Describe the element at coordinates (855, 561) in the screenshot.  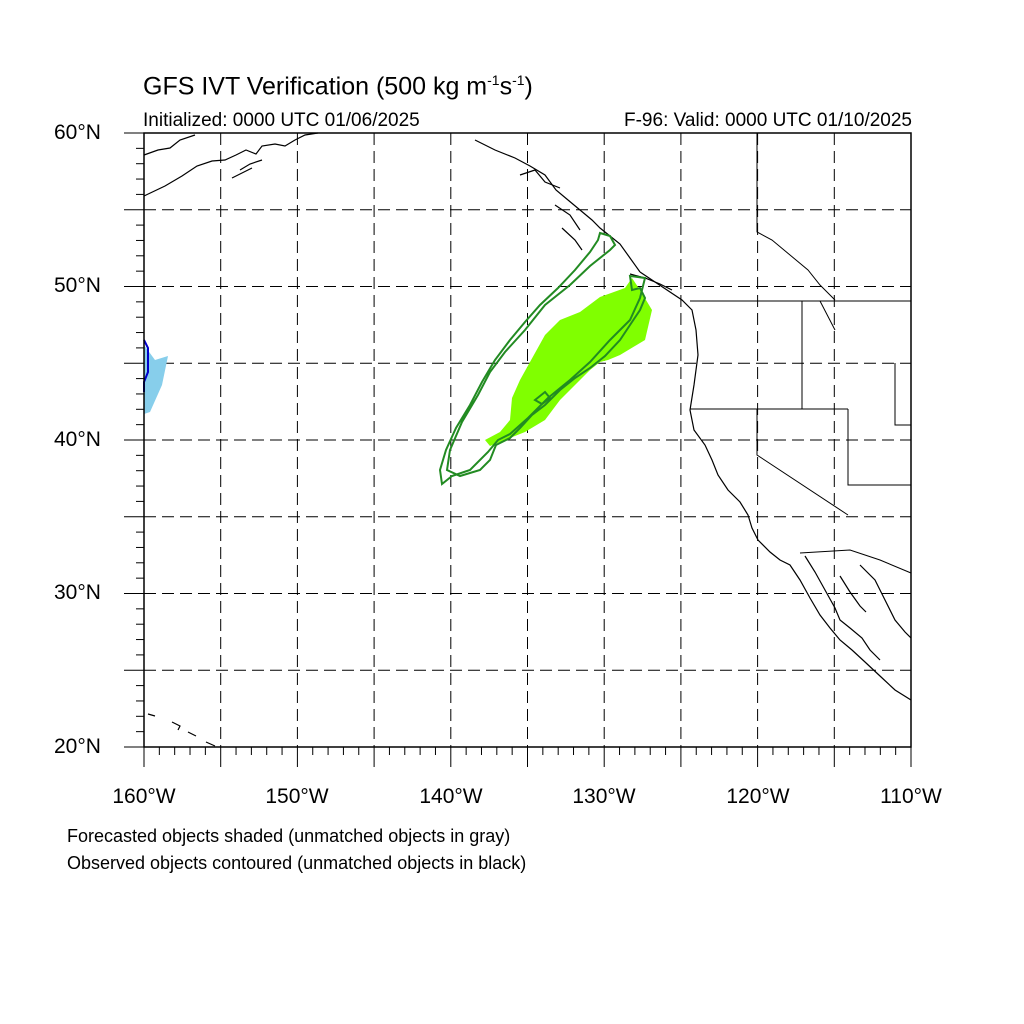
I see `us-mexico-border` at that location.